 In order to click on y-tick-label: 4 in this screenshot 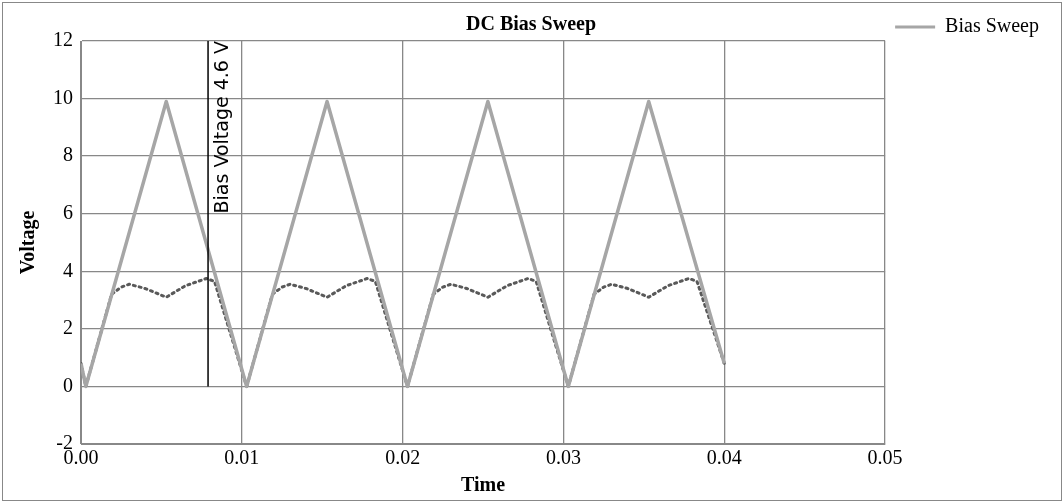, I will do `click(68, 269)`.